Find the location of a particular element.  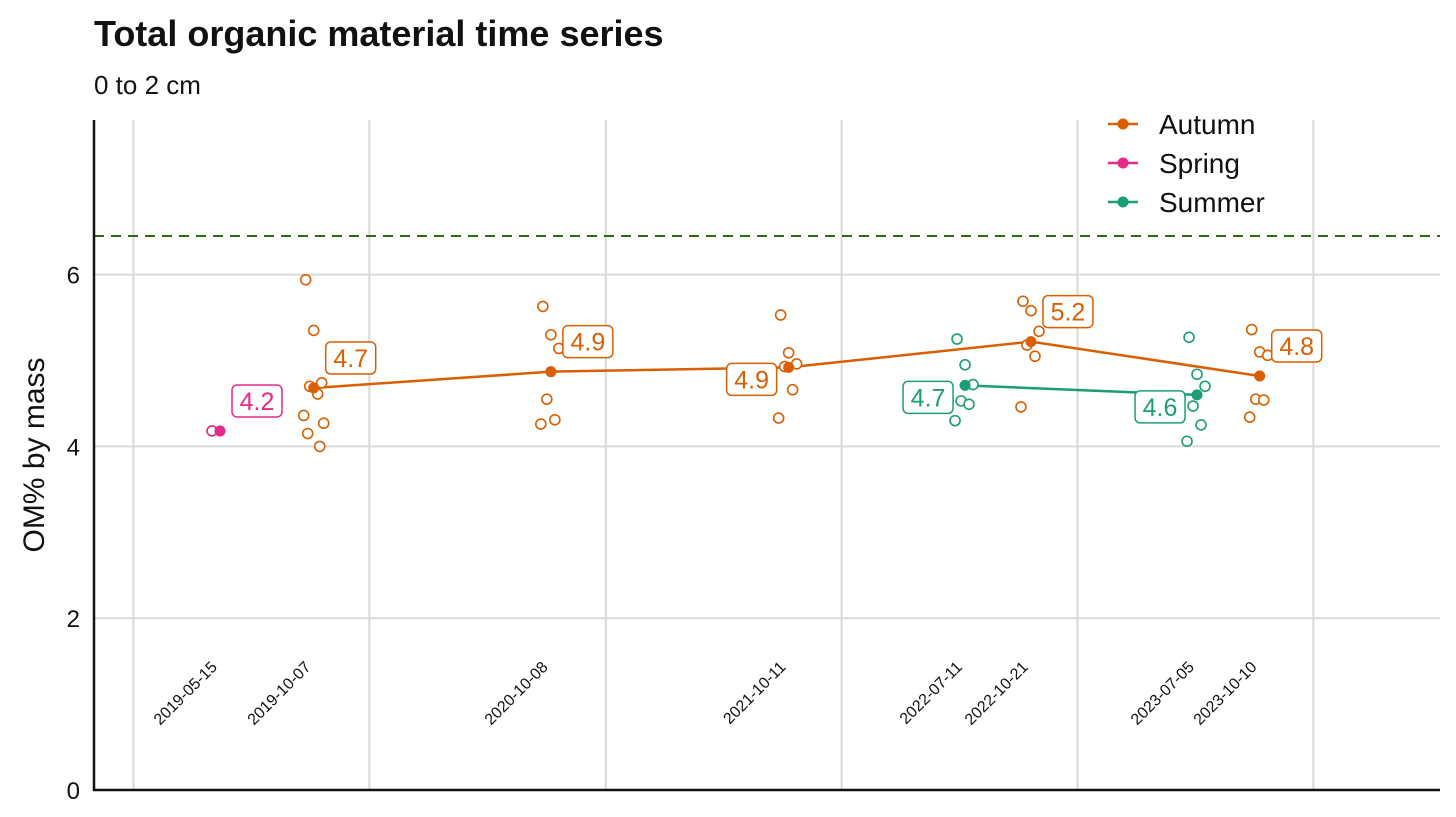

value-label-text: 4.2 is located at coordinates (257, 402).